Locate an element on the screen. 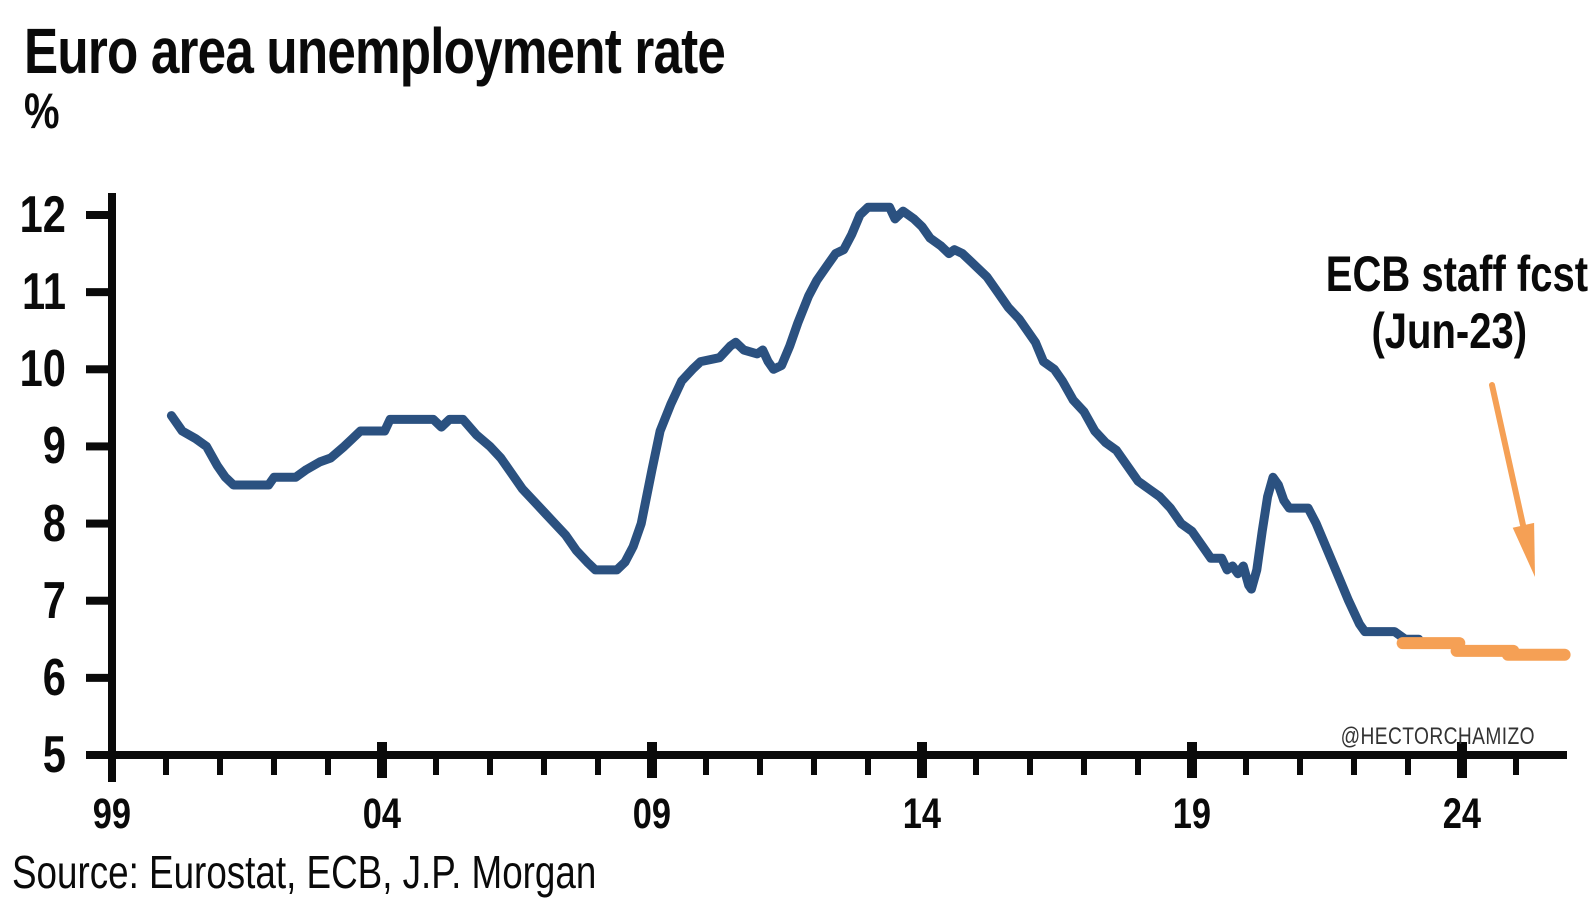 The image size is (1589, 905). x-minor-tick-2010 is located at coordinates (706, 765).